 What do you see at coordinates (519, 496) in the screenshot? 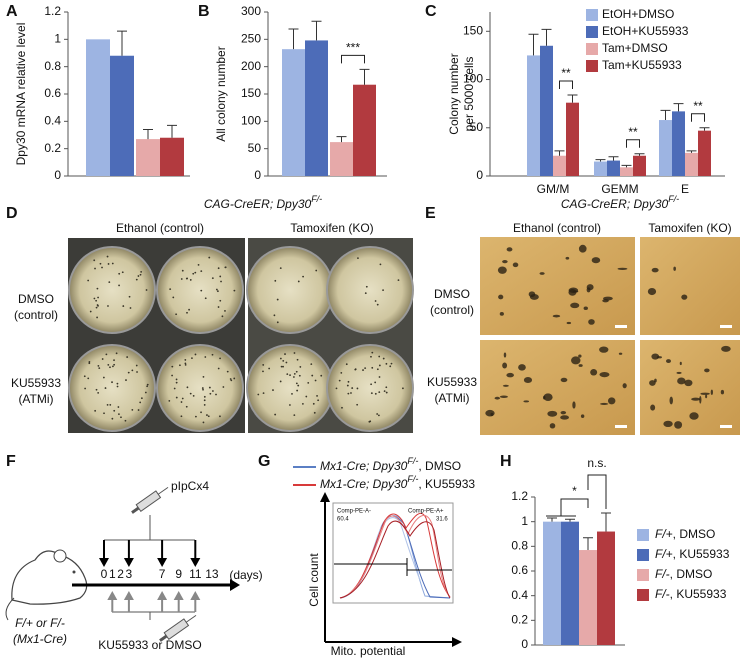
I see `y-tick-label: 1.2` at bounding box center [519, 496].